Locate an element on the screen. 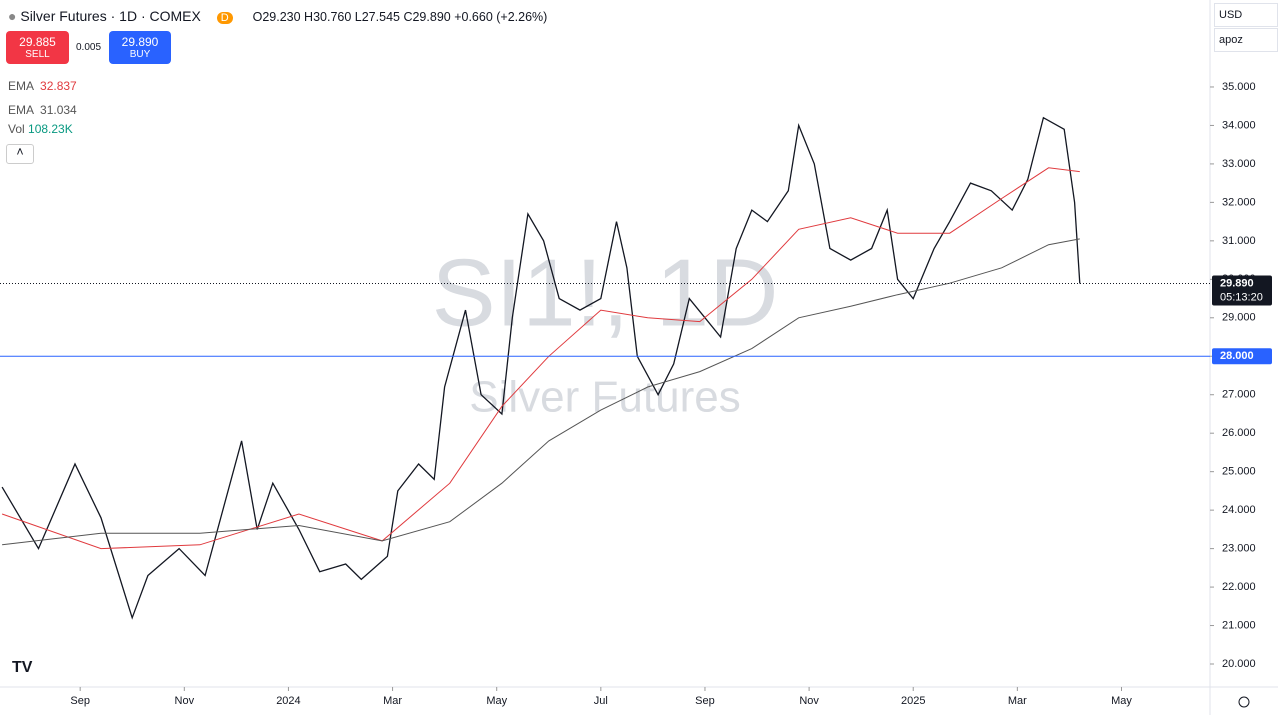 This screenshot has height=715, width=1278. vol-legend: Vol 108.23K is located at coordinates (40, 129).